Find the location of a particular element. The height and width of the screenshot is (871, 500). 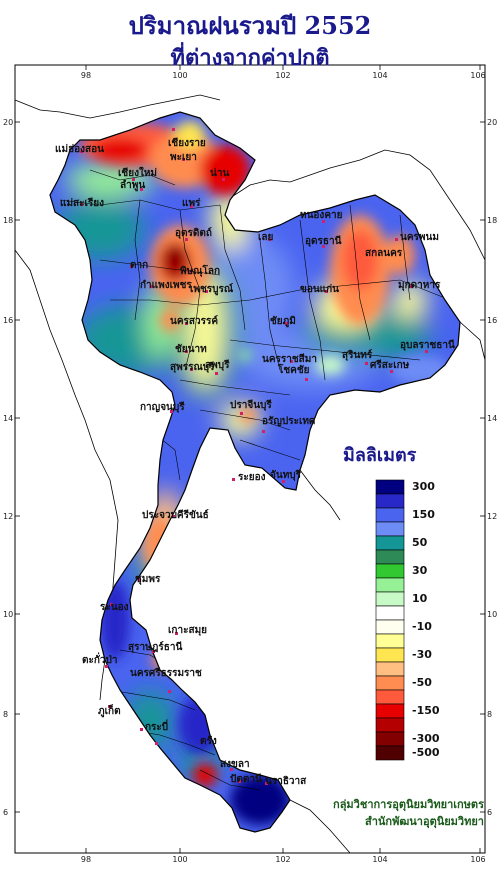

place-label: เชียงใหม่ is located at coordinates (137, 172).